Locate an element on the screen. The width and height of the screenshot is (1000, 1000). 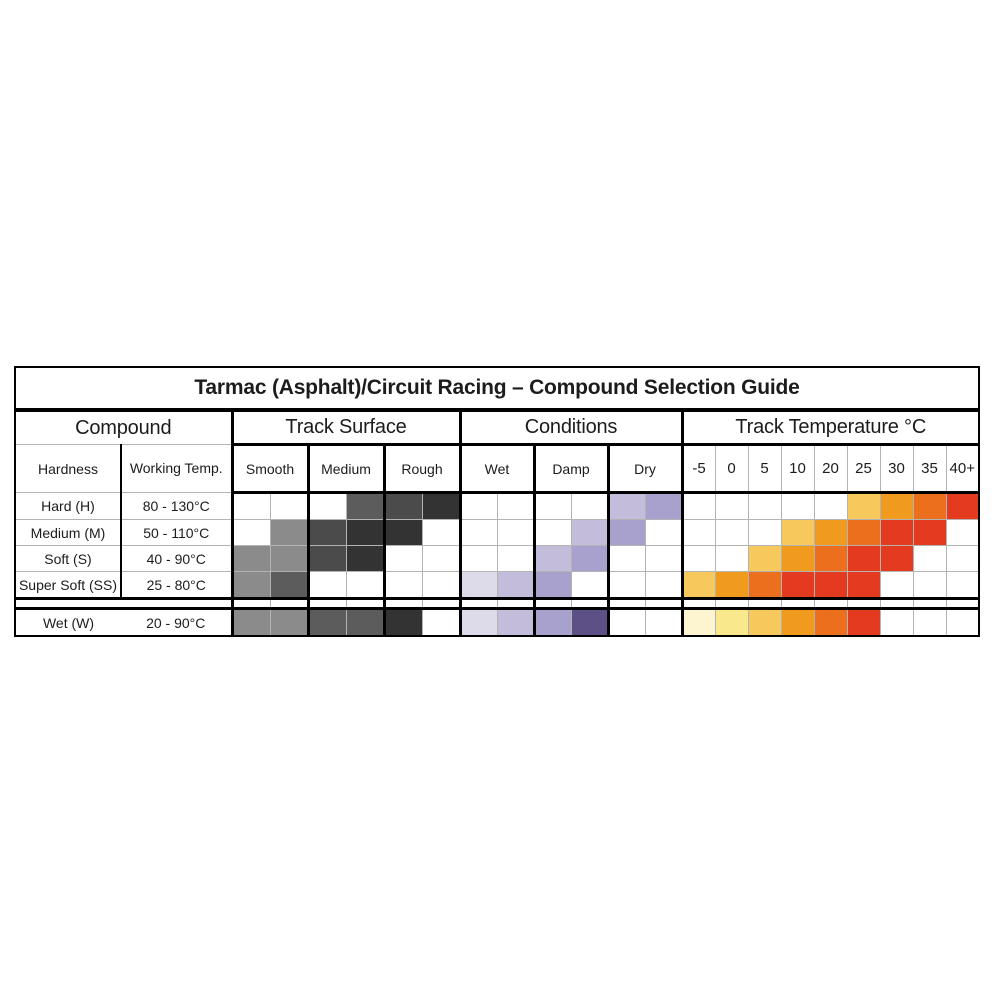
group-header-track-surface: Track Surface is located at coordinates (347, 428).